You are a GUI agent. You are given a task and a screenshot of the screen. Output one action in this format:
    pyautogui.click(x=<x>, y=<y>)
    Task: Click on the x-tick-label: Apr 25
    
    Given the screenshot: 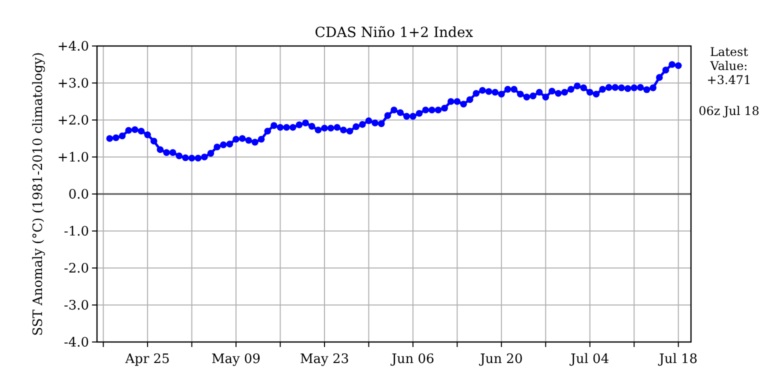 What is the action you would take?
    pyautogui.click(x=147, y=359)
    